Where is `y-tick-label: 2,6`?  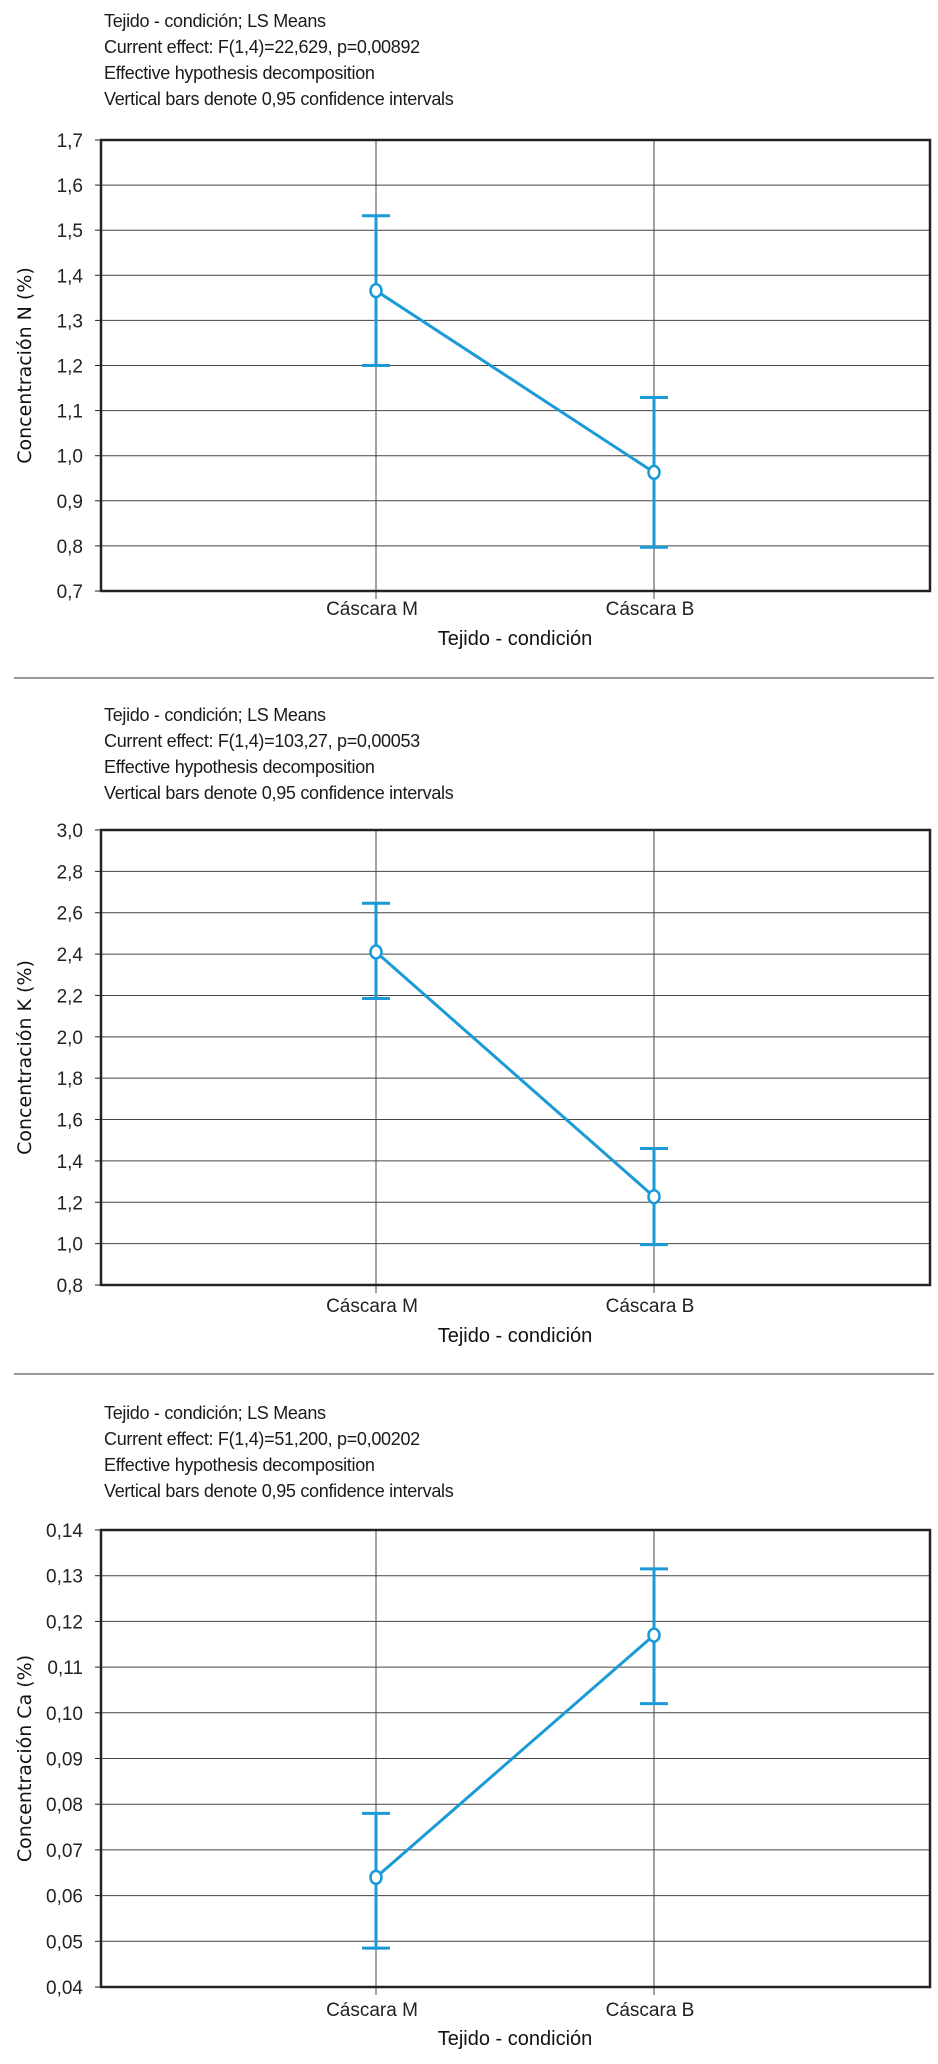
y-tick-label: 2,6 is located at coordinates (70, 914).